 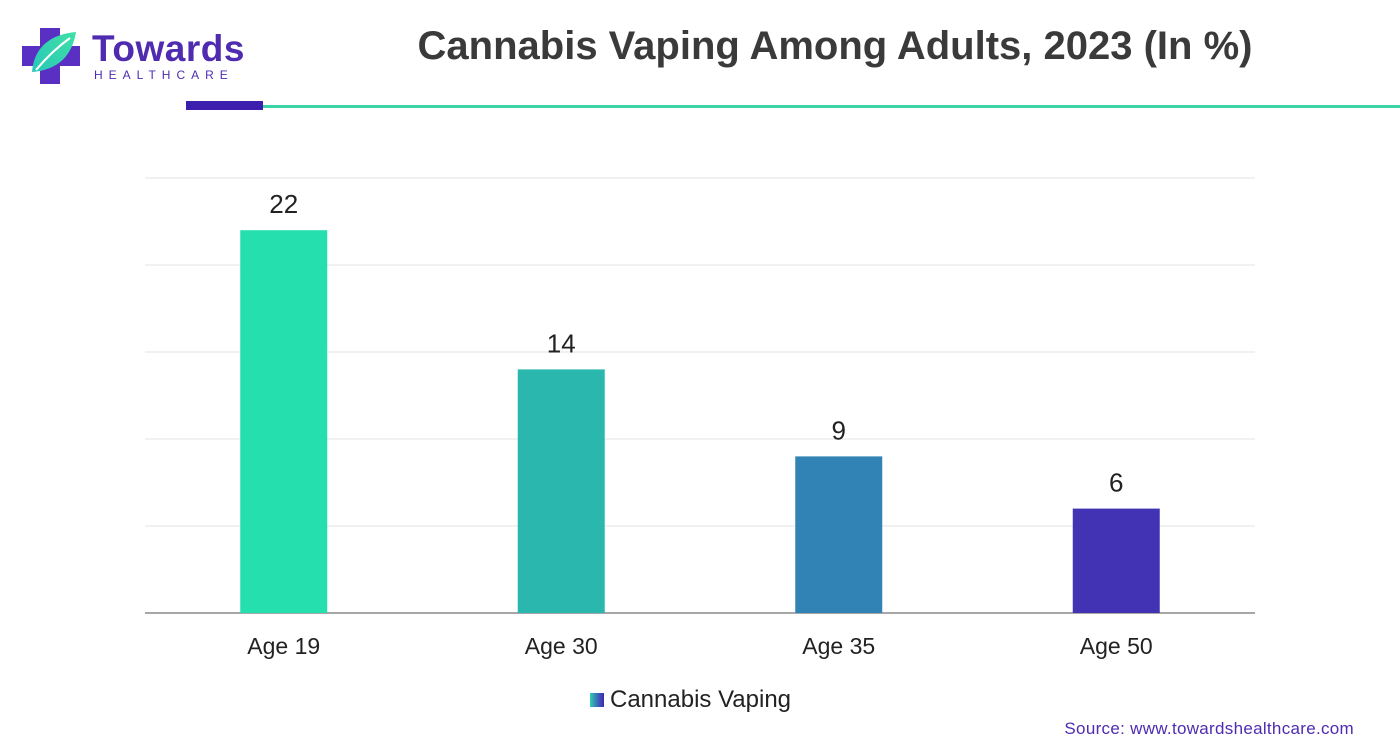 What do you see at coordinates (1209, 728) in the screenshot?
I see `source-credit: Source: www.towardshealthcare.com` at bounding box center [1209, 728].